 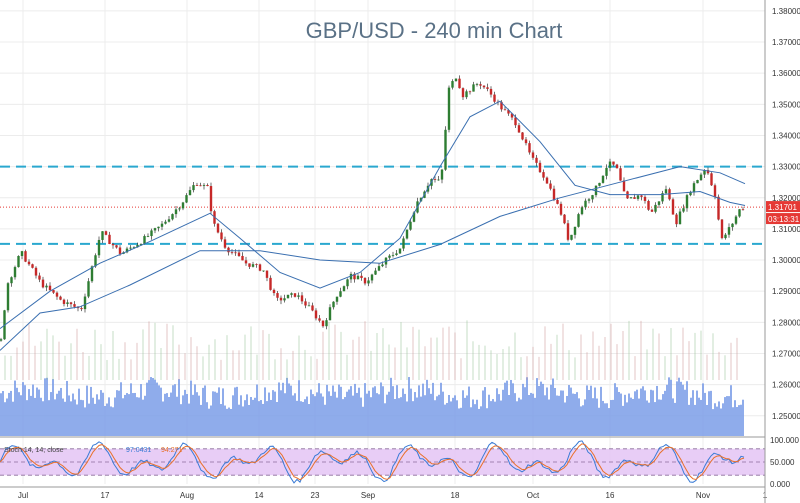 What do you see at coordinates (786, 322) in the screenshot?
I see `y-tick-label: 1.28000` at bounding box center [786, 322].